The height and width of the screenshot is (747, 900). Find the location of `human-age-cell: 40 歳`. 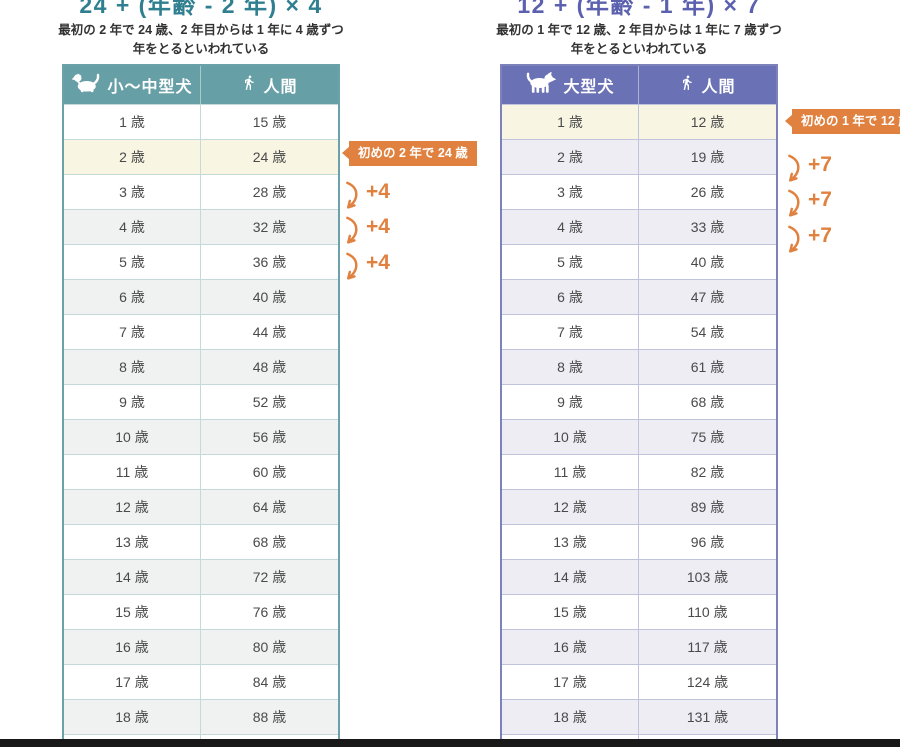

human-age-cell: 40 歳 is located at coordinates (707, 261).